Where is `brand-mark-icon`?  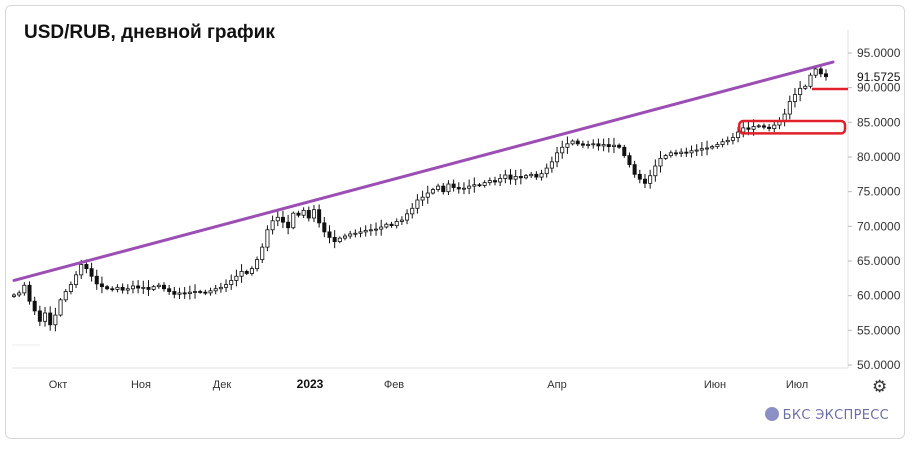
brand-mark-icon is located at coordinates (771, 414).